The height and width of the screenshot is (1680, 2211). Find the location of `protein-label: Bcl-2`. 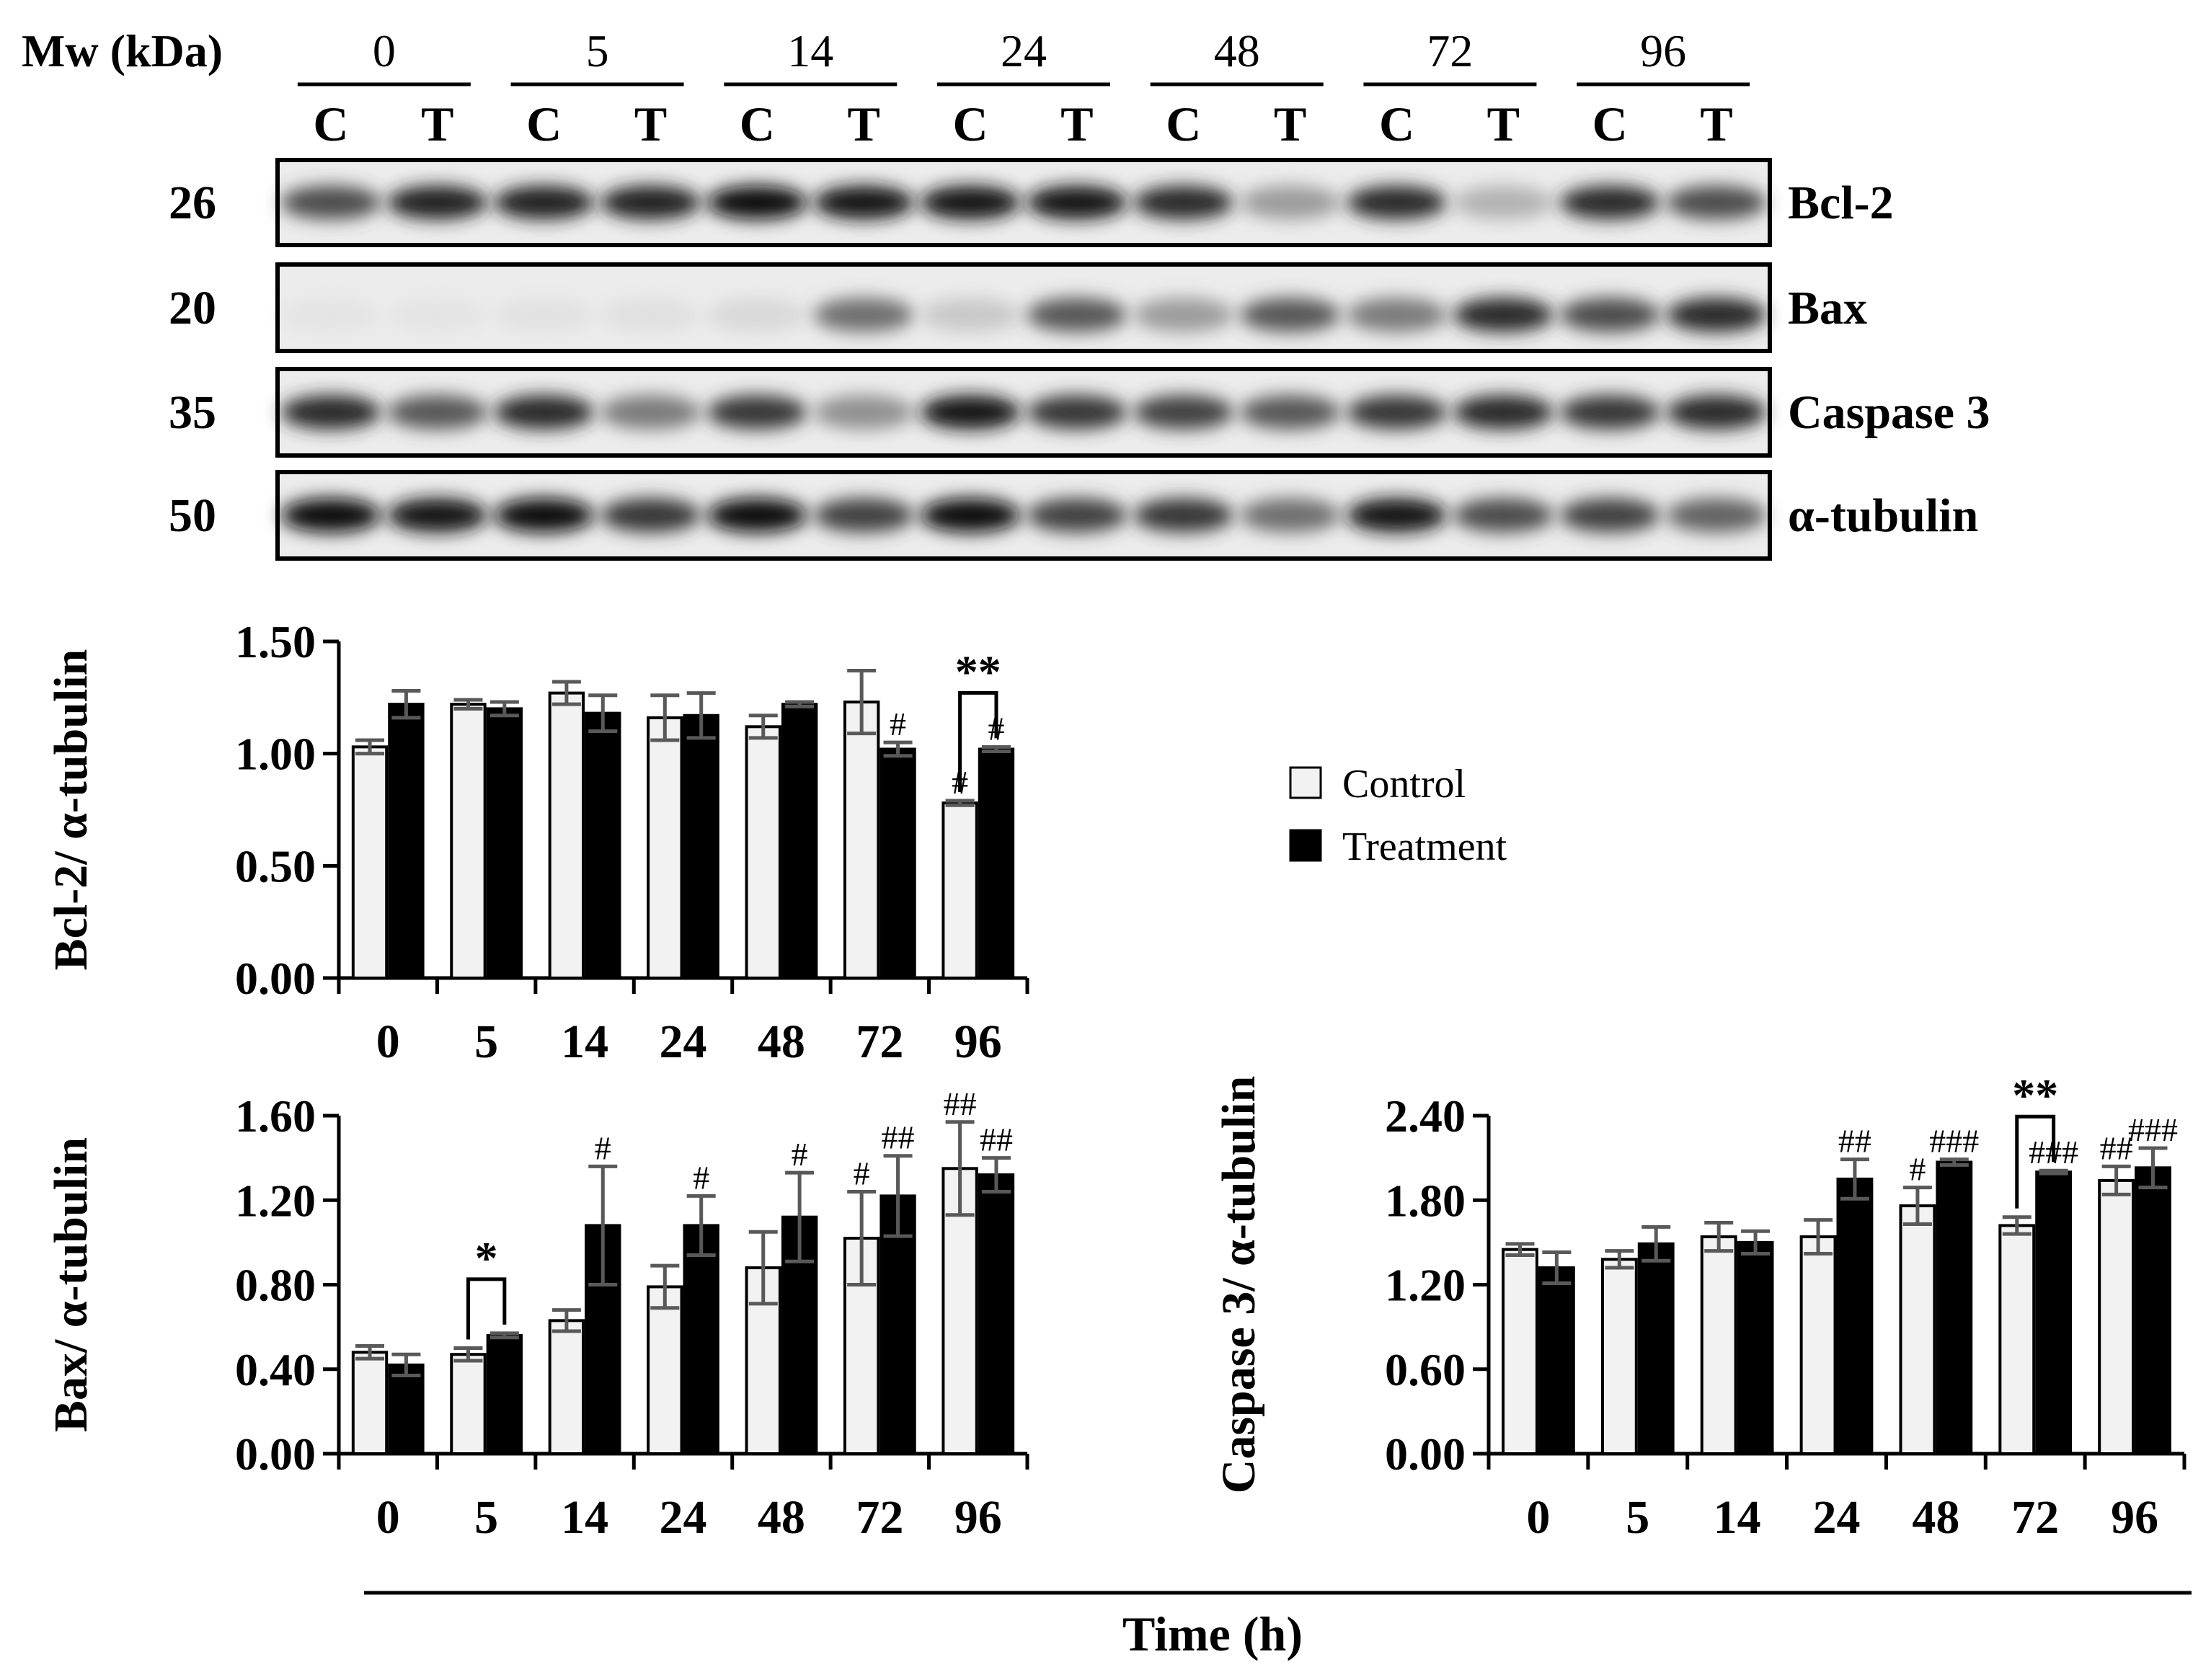

protein-label: Bcl-2 is located at coordinates (1841, 203).